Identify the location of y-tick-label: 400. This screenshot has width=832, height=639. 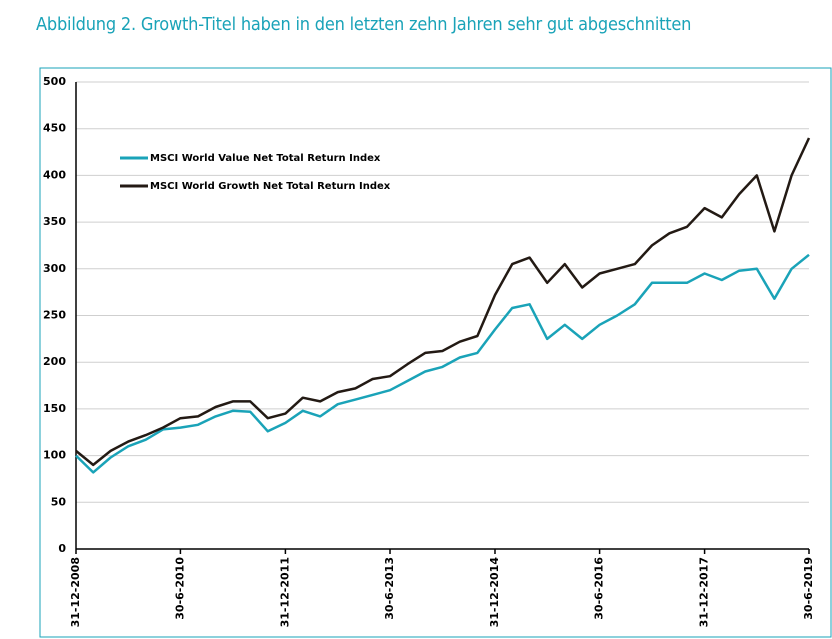
(54, 174).